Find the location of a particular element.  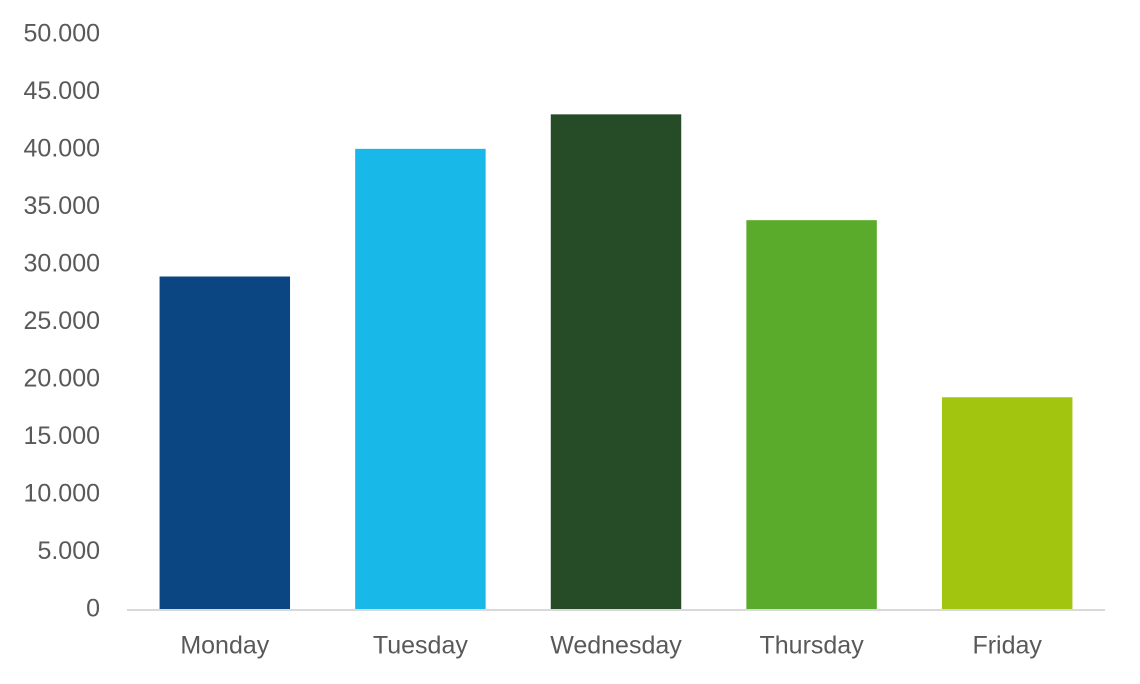

x-tick-label: Tuesday is located at coordinates (420, 646).